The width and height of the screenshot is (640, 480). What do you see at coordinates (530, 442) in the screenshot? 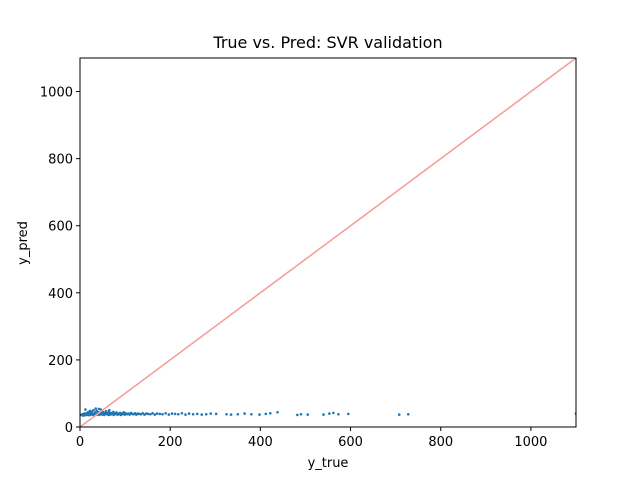
I see `x-tick-label: 1000` at bounding box center [530, 442].